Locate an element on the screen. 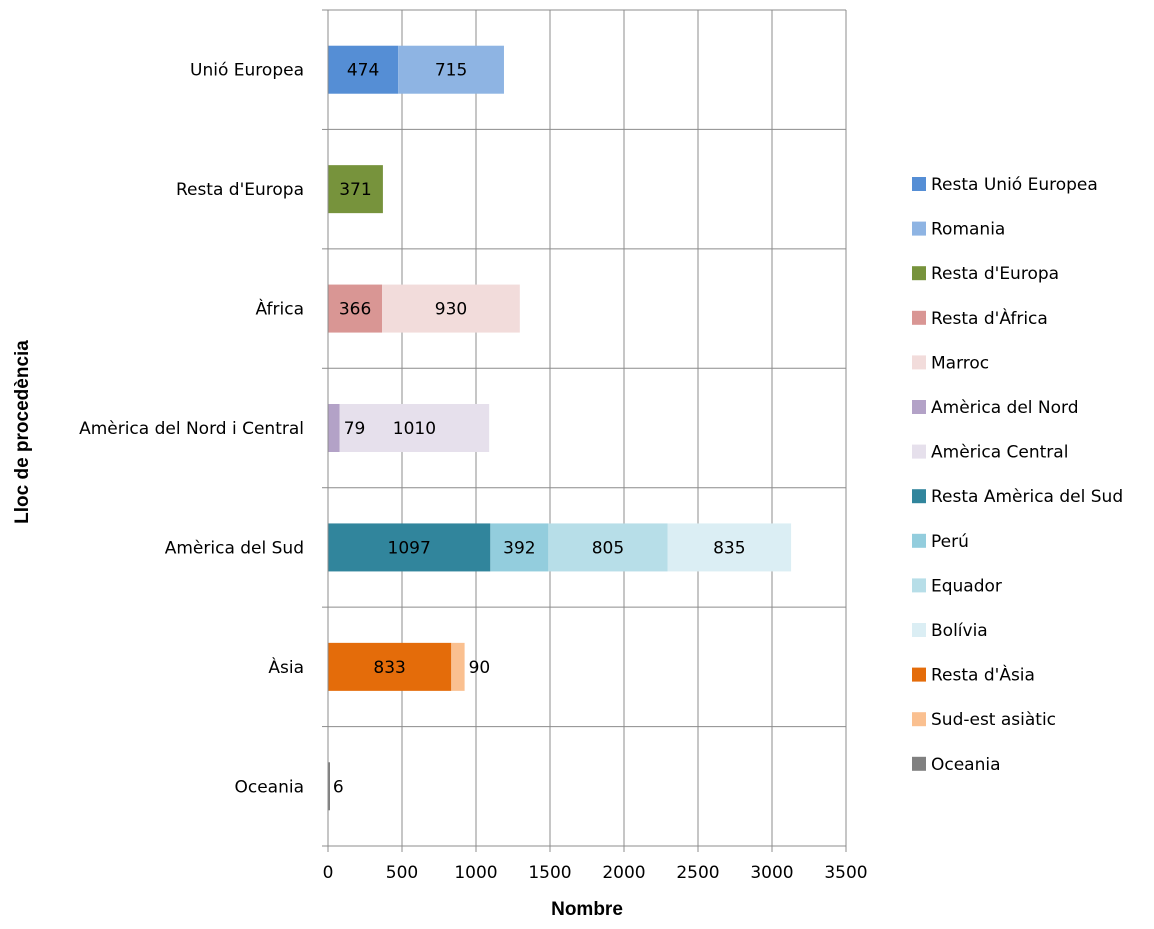 The height and width of the screenshot is (929, 1154). legend-label-oceania: Oceania is located at coordinates (966, 765).